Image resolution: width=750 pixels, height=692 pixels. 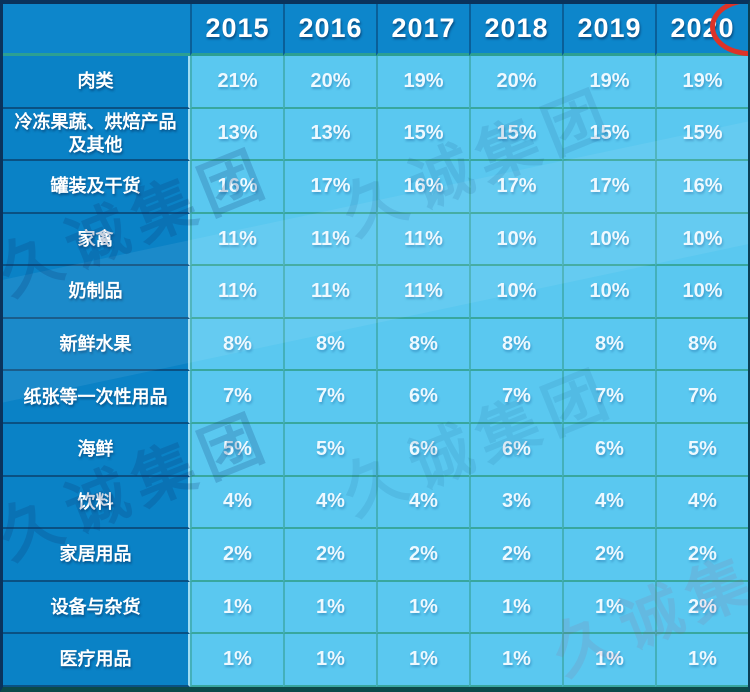 I want to click on row-label: 纸张等一次性用品, so click(x=96, y=398).